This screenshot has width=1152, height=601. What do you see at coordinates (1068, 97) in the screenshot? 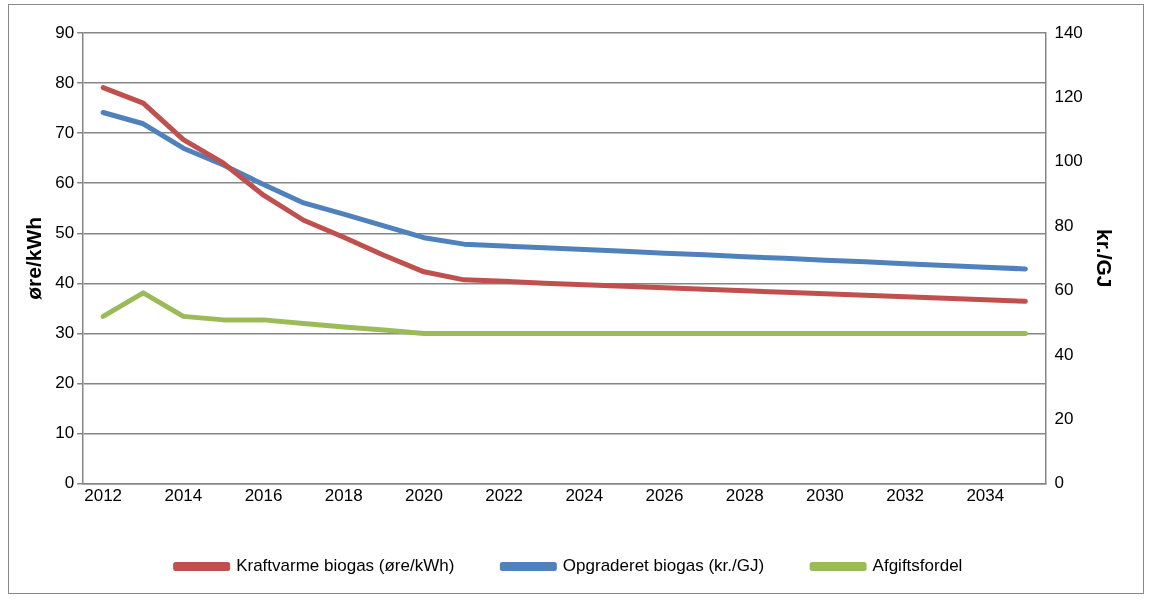
I see `y2-tick-label: 120` at bounding box center [1068, 97].